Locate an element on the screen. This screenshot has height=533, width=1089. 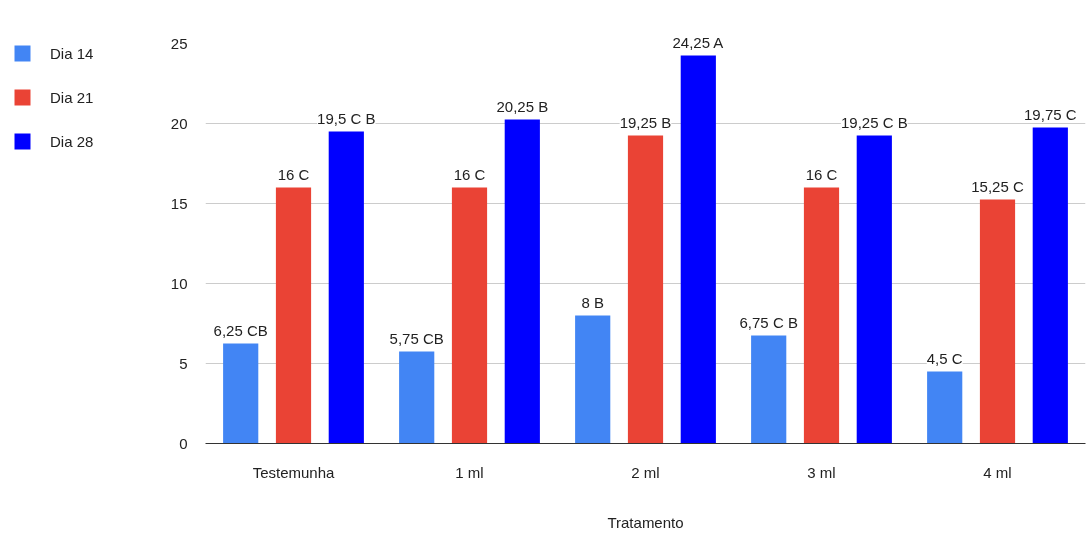
data-label: 15,25 C is located at coordinates (997, 186).